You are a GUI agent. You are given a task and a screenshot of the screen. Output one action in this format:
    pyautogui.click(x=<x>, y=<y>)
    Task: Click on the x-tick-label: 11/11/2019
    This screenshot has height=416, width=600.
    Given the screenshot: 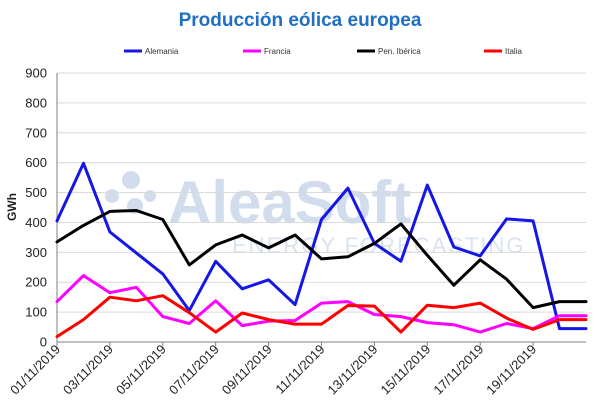 What is the action you would take?
    pyautogui.click(x=299, y=369)
    